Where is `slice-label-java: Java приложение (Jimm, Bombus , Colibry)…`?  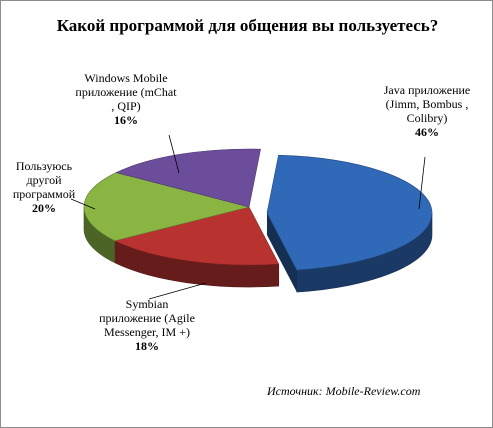 slice-label-java: Java приложение (Jimm, Bombus , Colibry)… is located at coordinates (427, 111).